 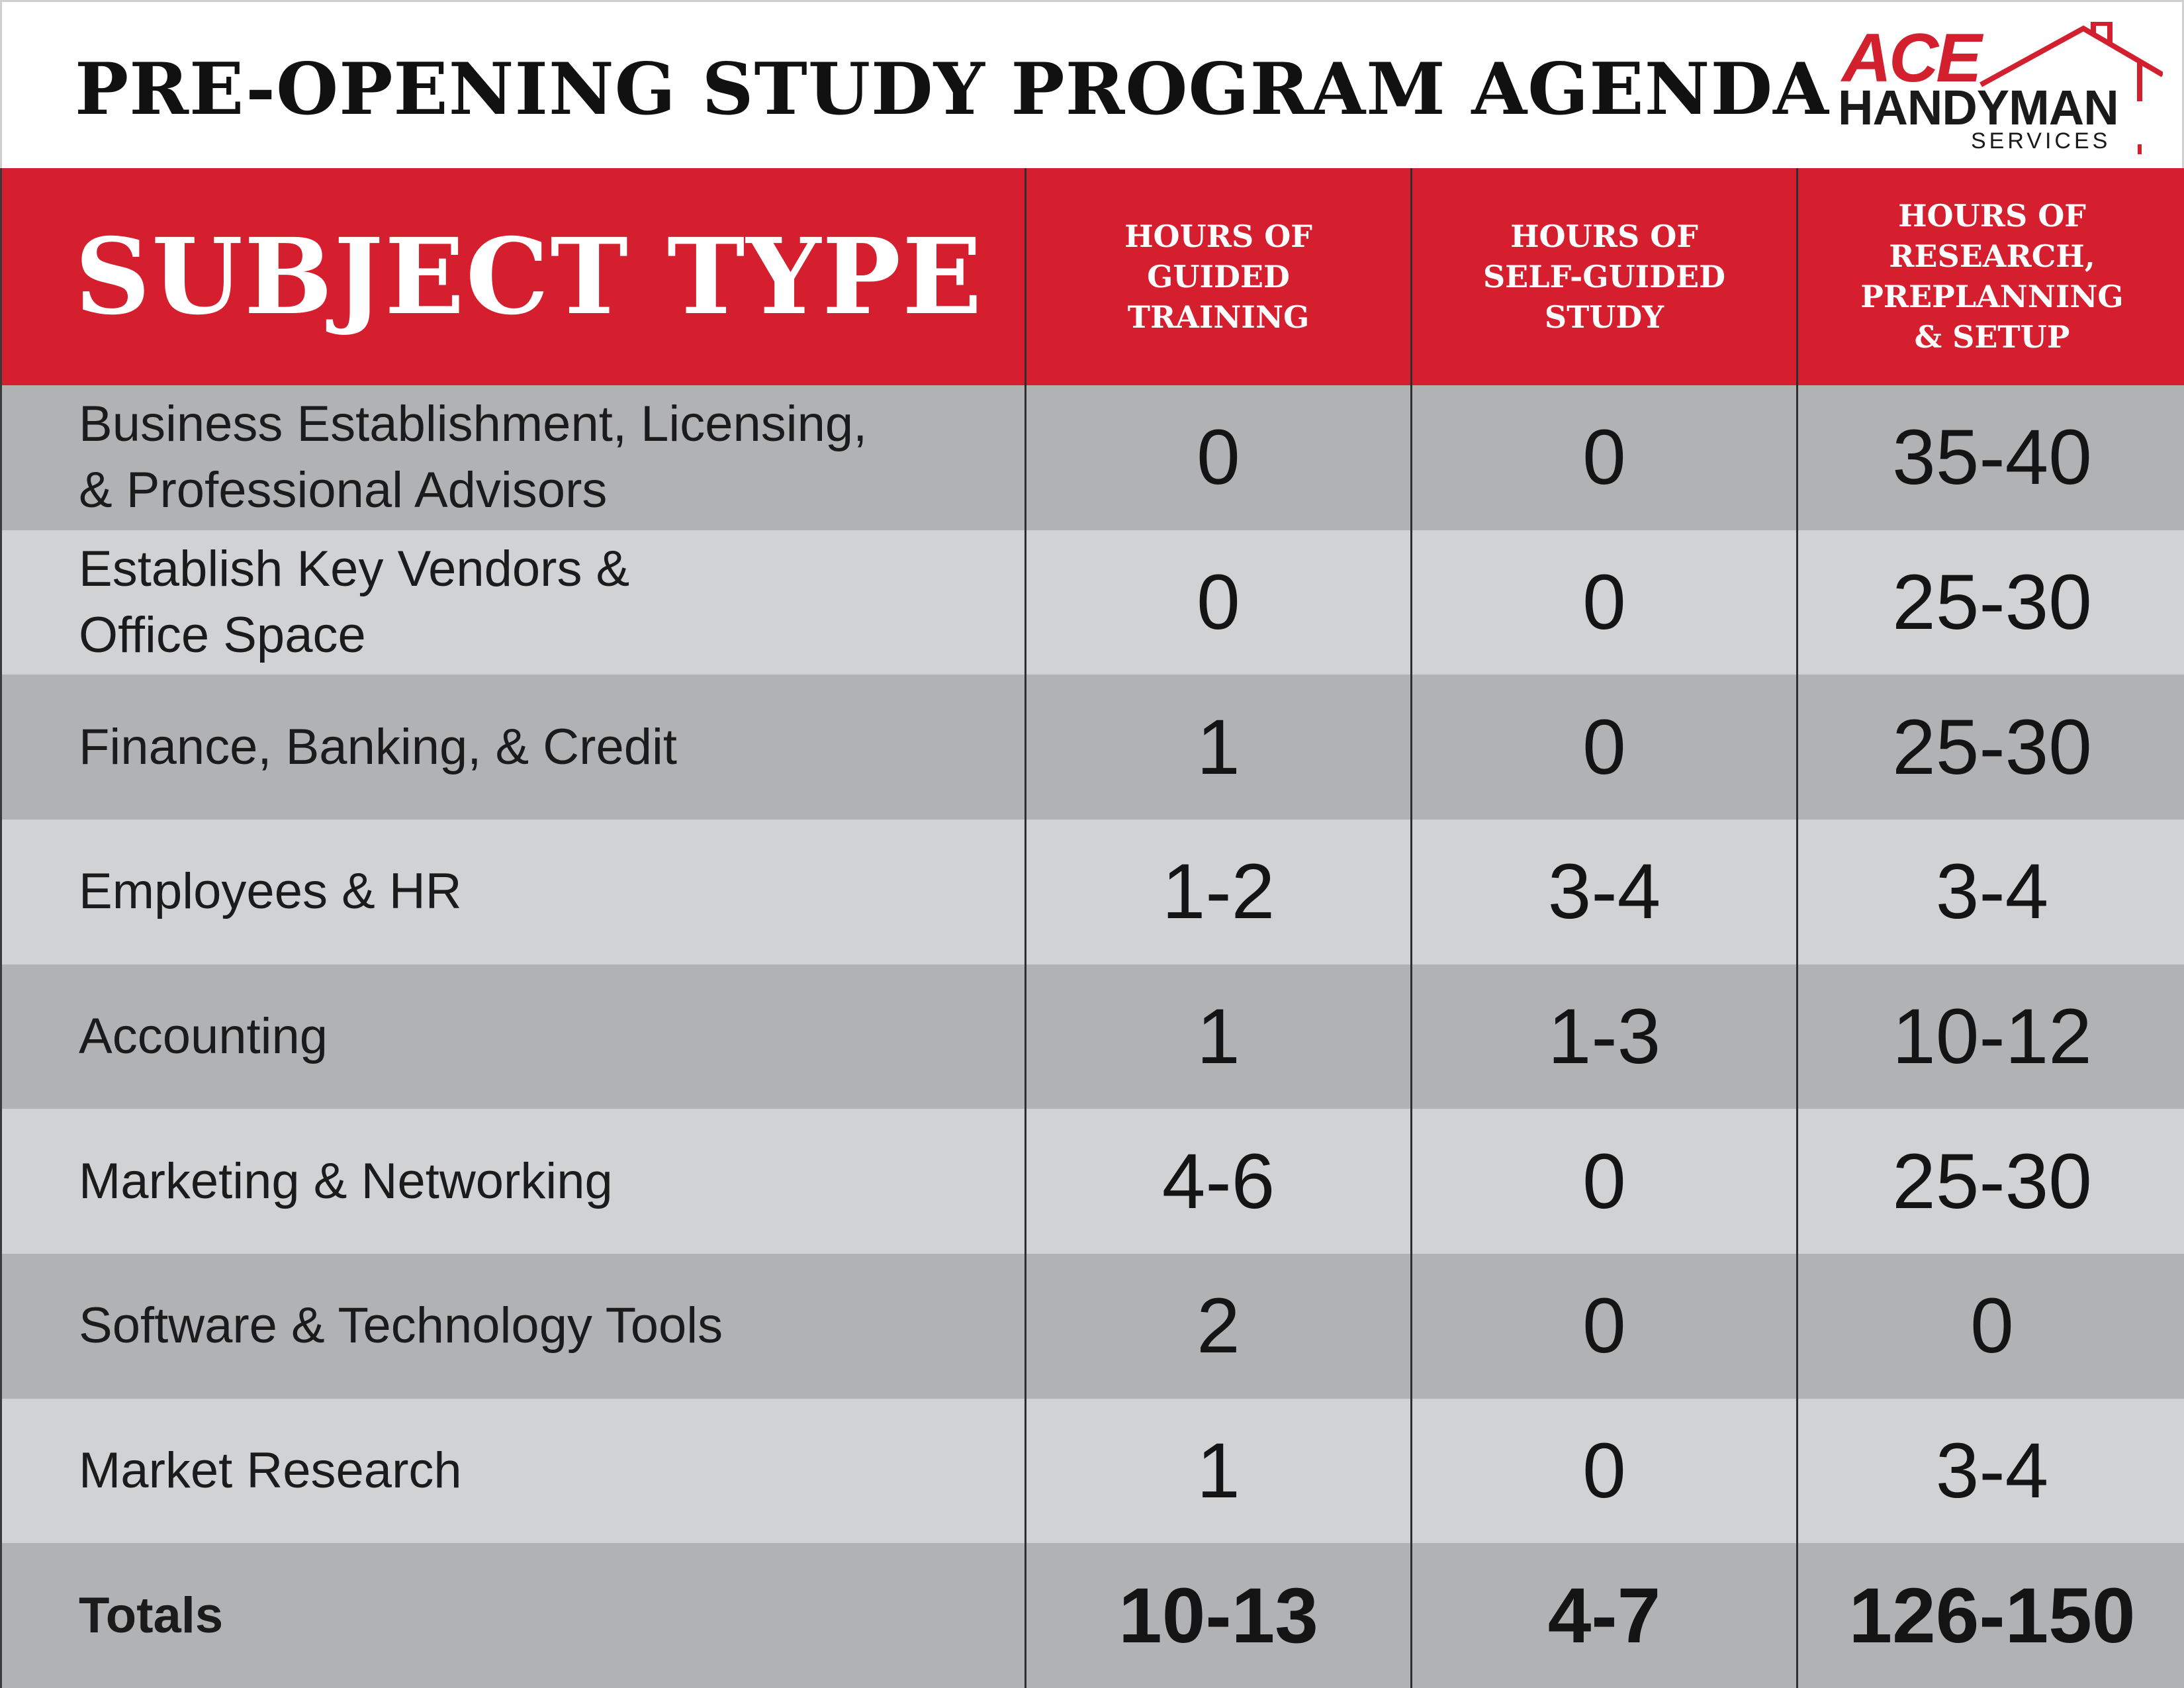 I want to click on totals-label: Totals, so click(x=513, y=1615).